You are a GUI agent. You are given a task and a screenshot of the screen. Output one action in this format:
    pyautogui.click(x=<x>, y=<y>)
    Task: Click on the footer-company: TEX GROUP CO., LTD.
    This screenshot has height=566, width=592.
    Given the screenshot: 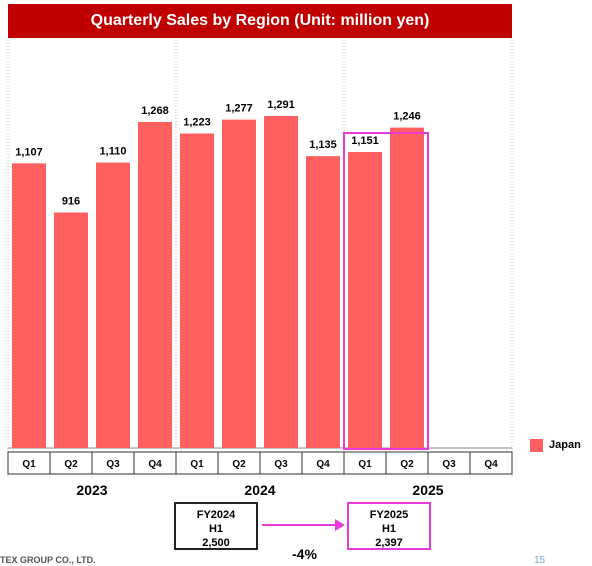 What is the action you would take?
    pyautogui.click(x=48, y=560)
    